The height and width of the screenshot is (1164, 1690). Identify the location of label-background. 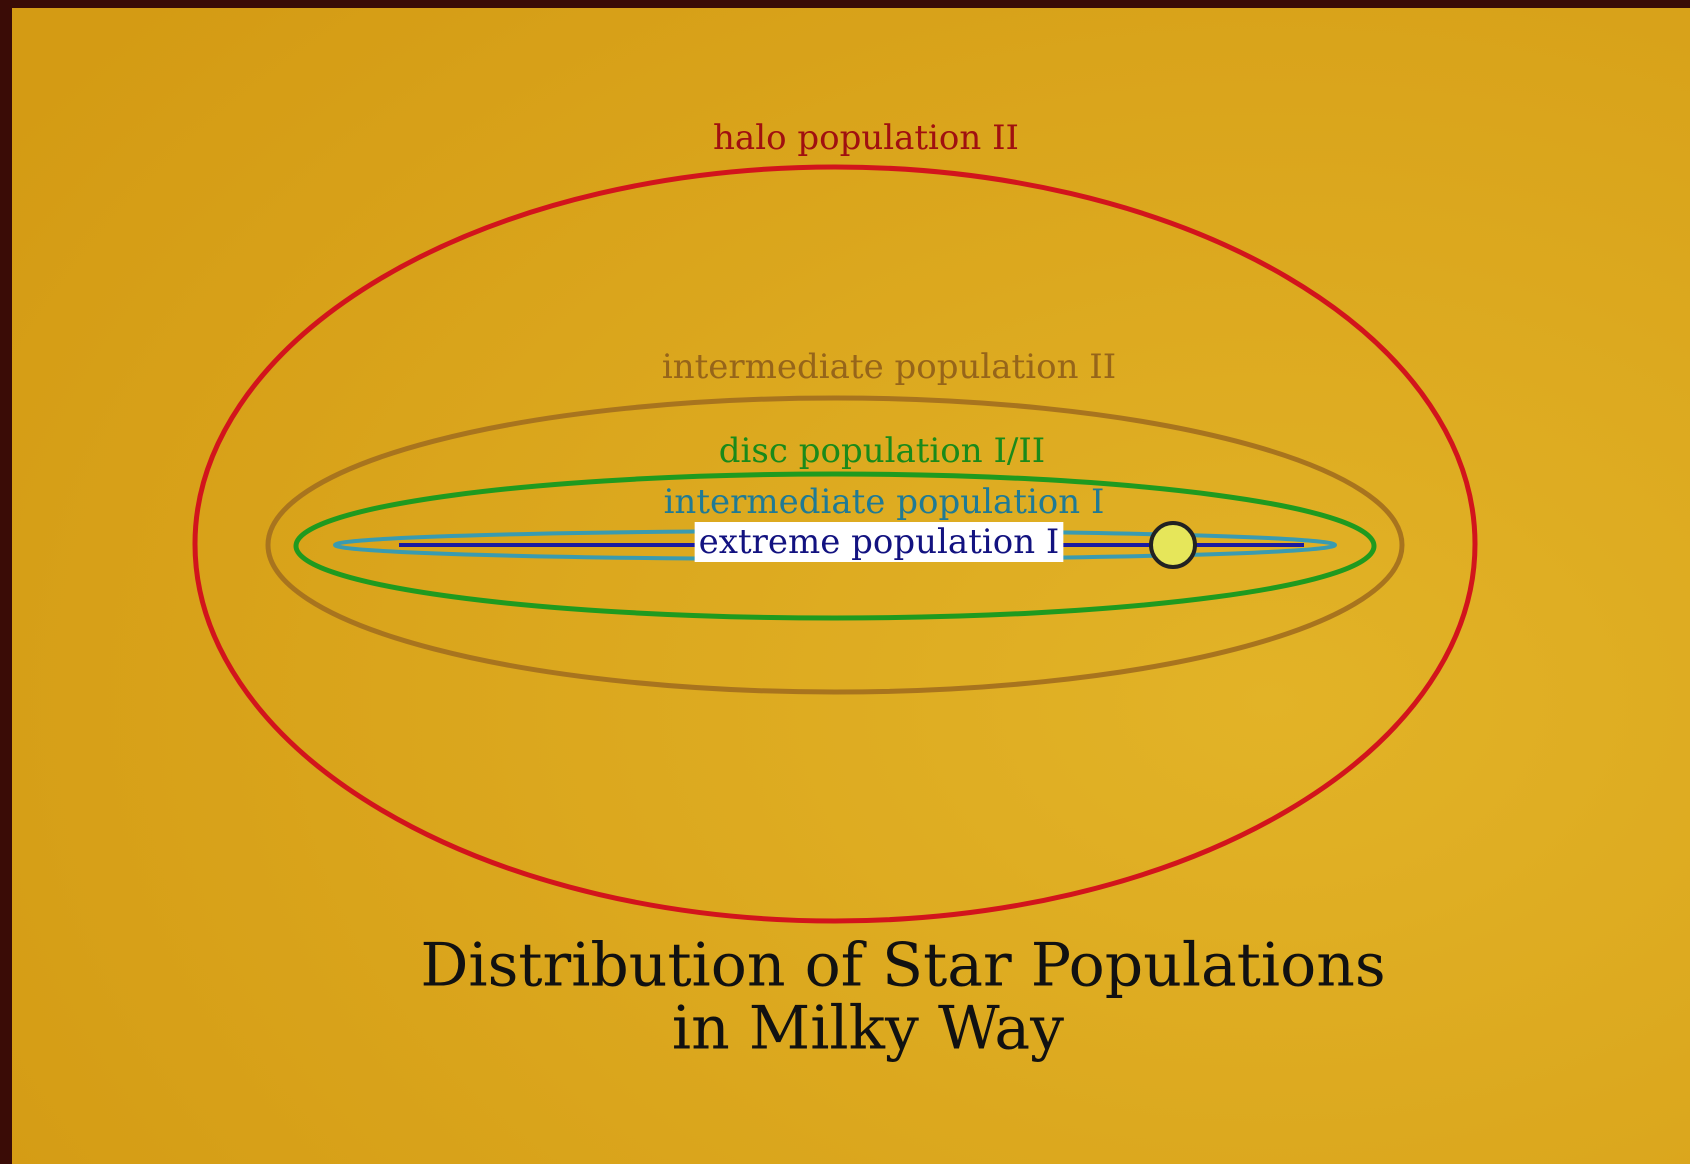
(879, 542).